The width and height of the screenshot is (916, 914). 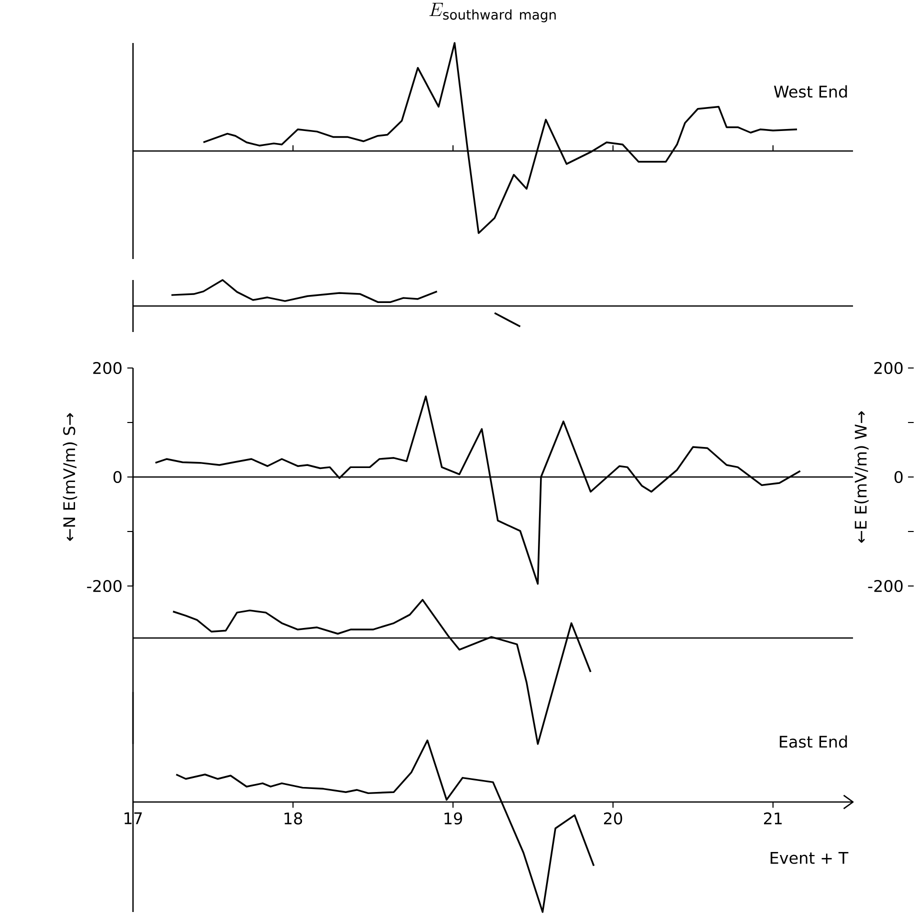 I want to click on x-tick-label: 21, so click(x=773, y=818).